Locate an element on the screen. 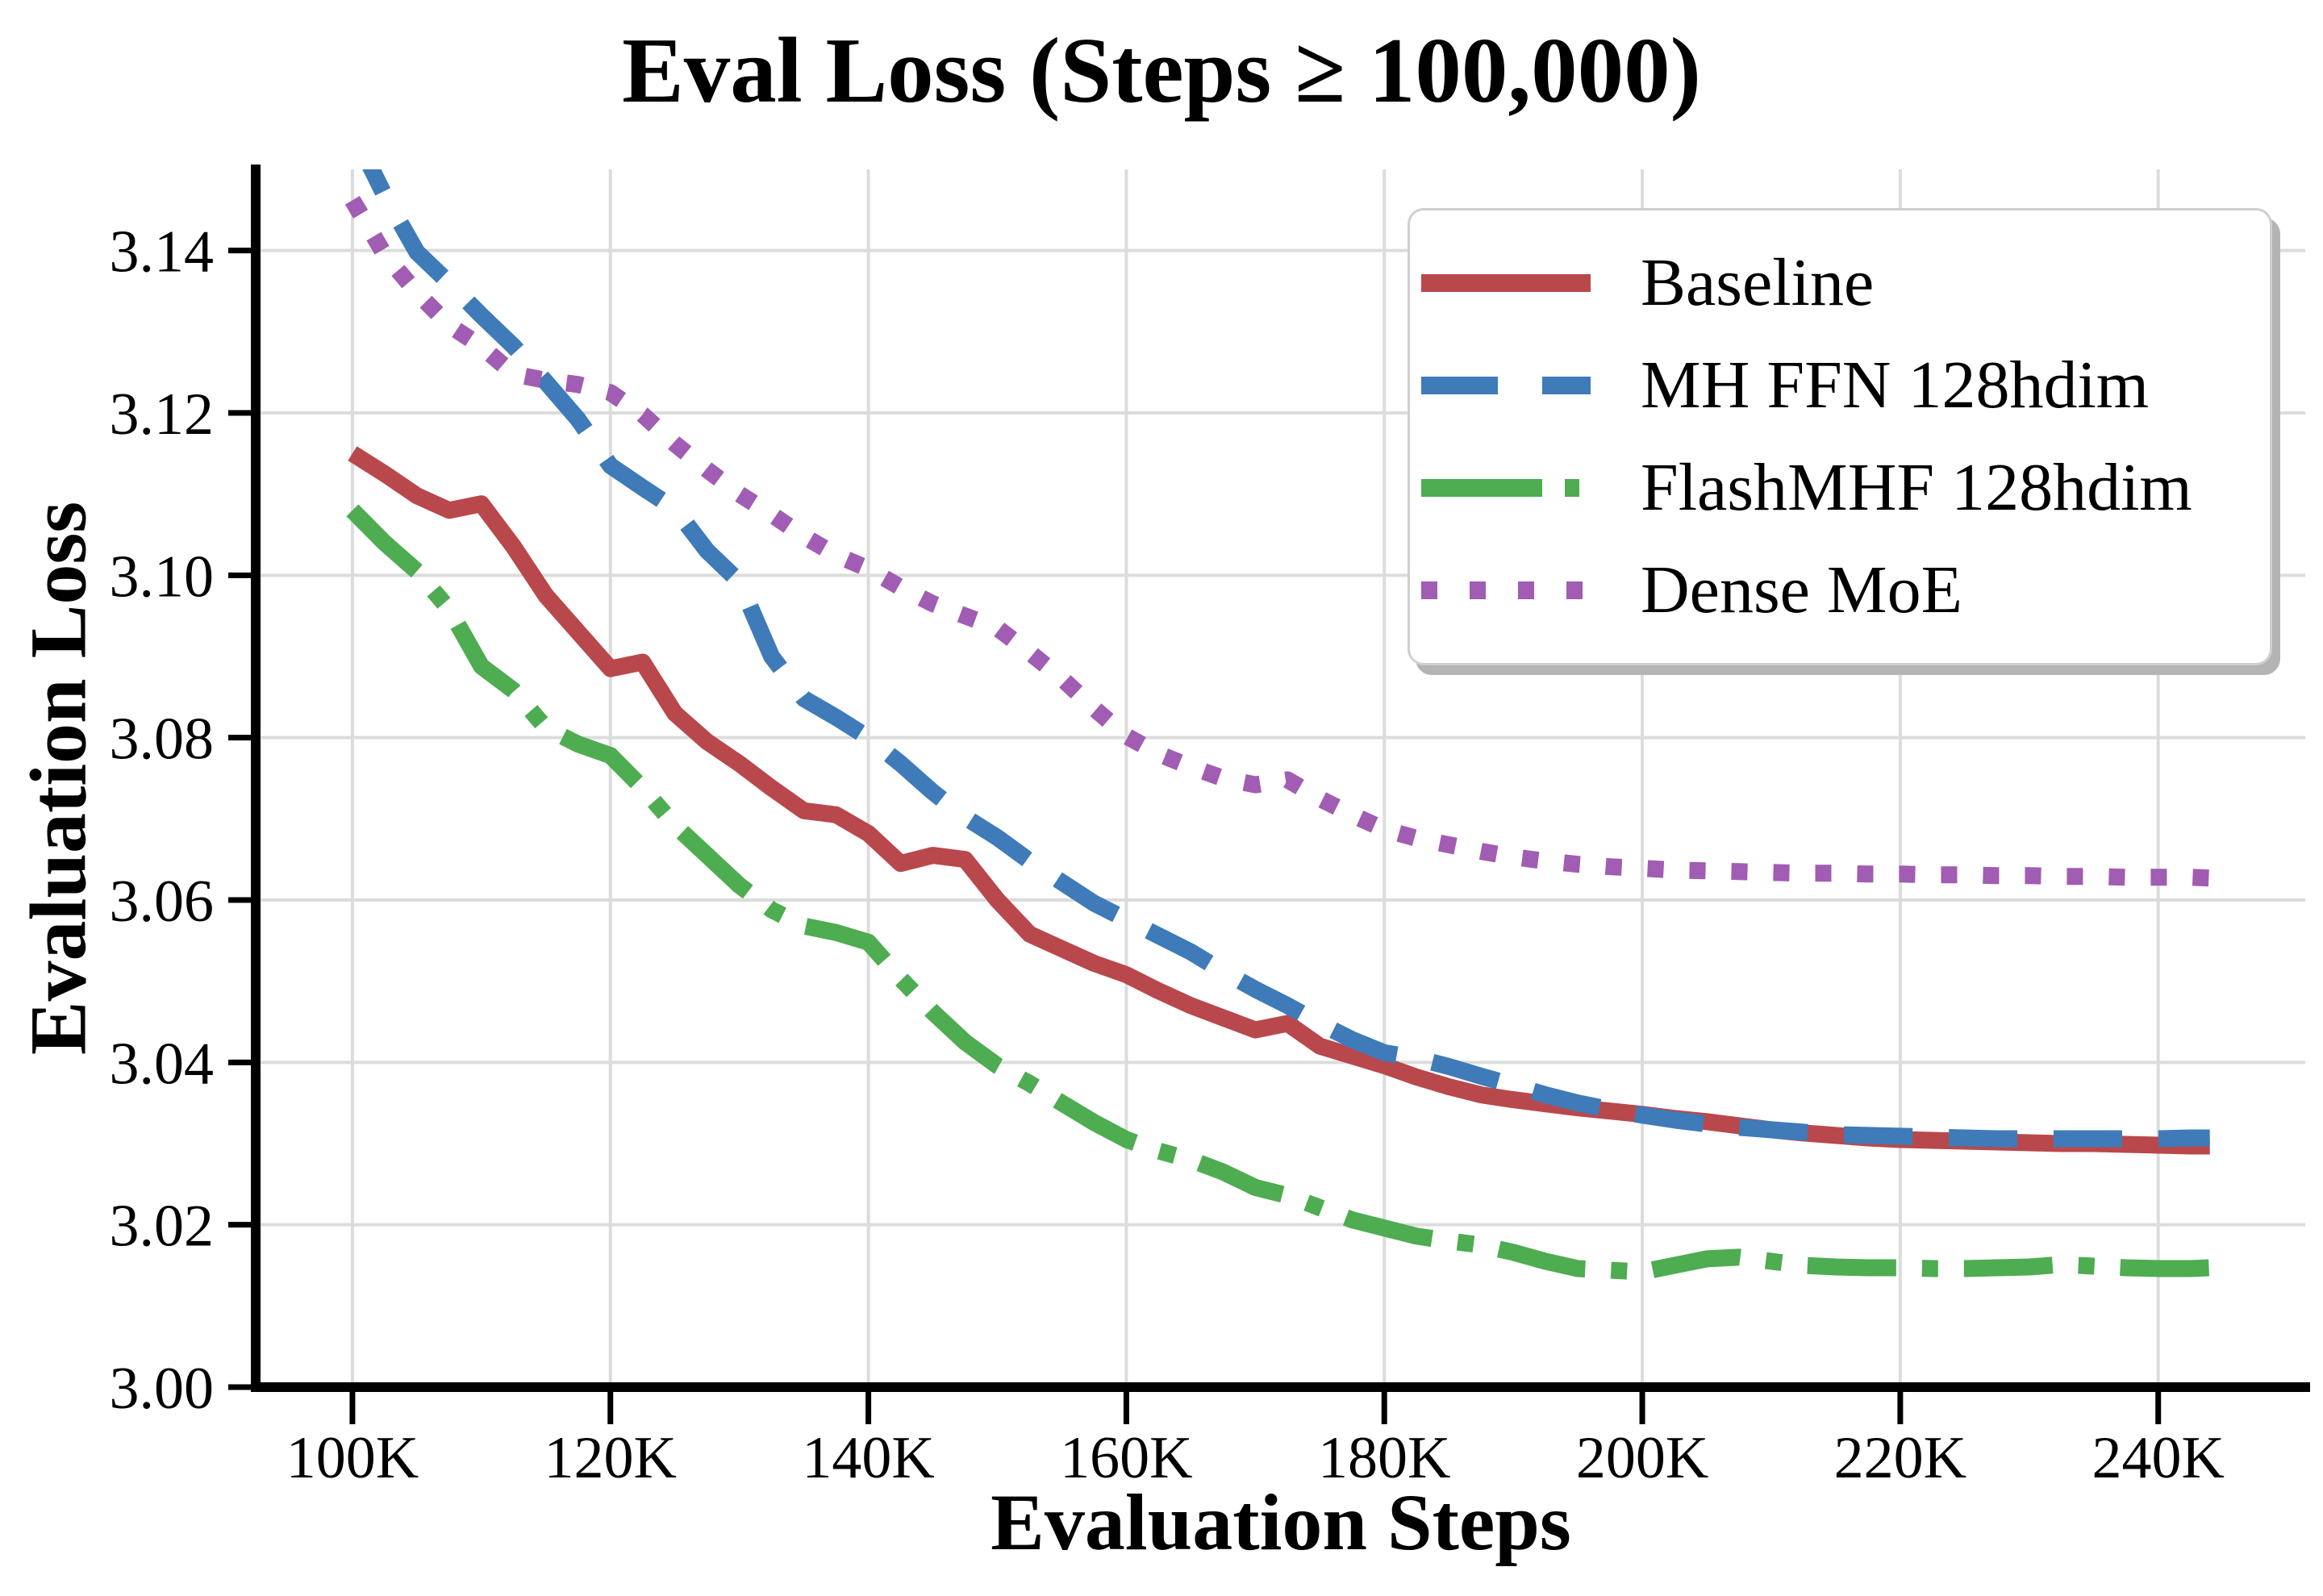  y-tick-label: 3.04 is located at coordinates (162, 1064).